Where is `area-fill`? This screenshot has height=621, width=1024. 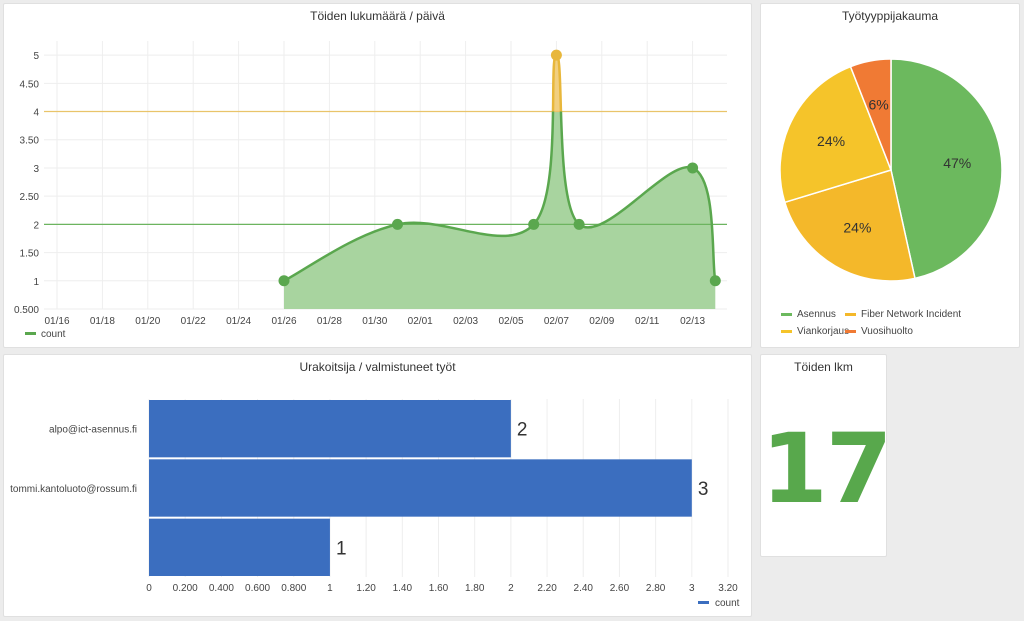
area-fill is located at coordinates (500, 210).